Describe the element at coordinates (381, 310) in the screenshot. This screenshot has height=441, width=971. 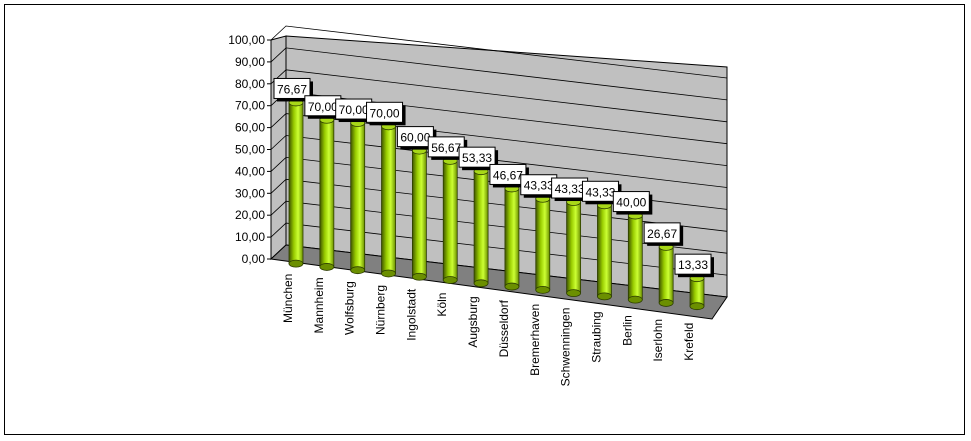
I see `x-tick-label: Nürnberg` at that location.